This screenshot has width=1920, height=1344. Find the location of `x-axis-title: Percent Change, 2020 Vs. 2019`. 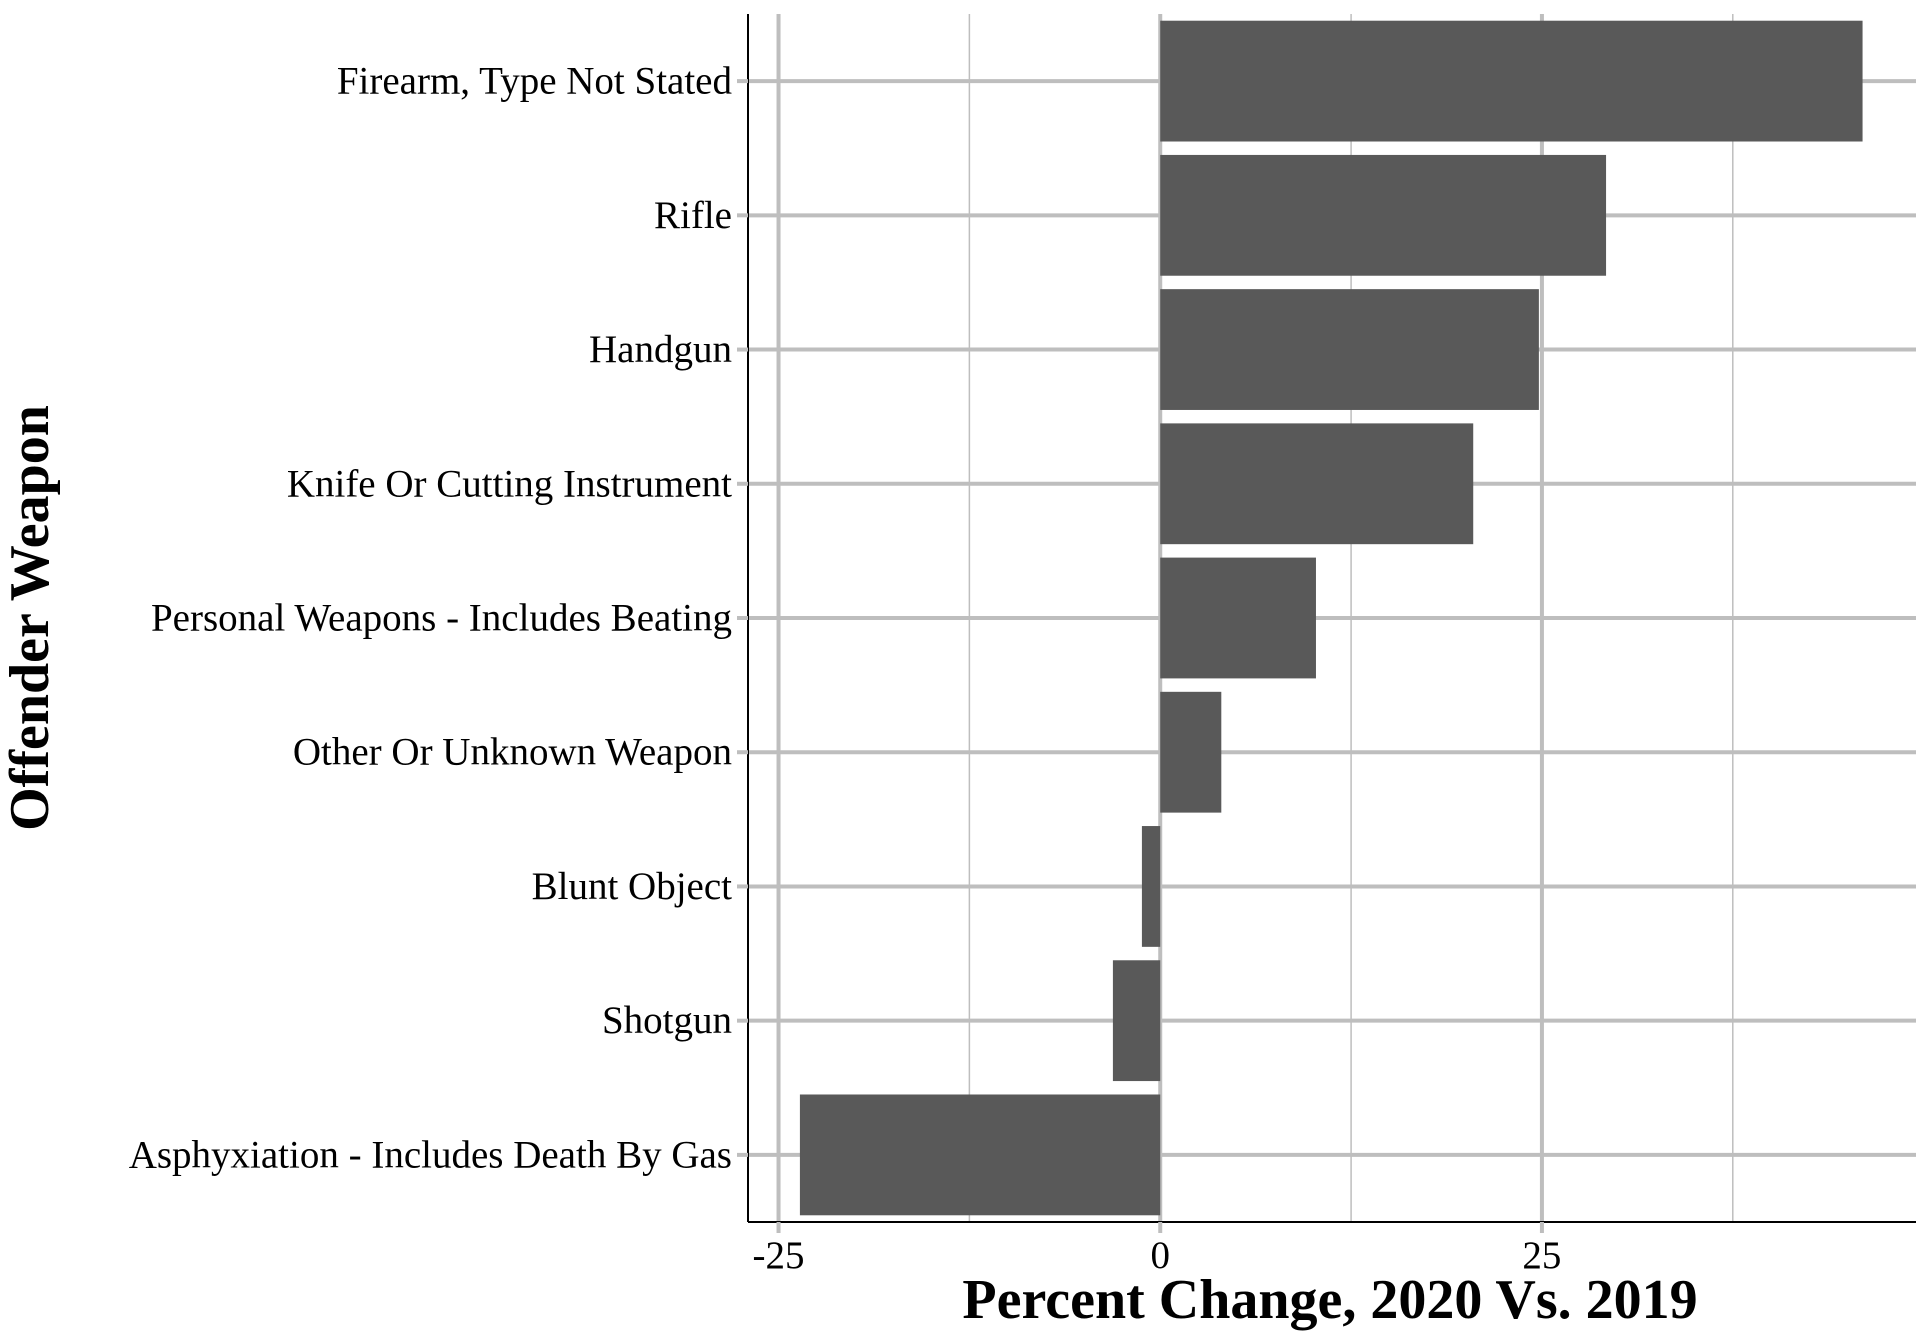

x-axis-title: Percent Change, 2020 Vs. 2019 is located at coordinates (1329, 1300).